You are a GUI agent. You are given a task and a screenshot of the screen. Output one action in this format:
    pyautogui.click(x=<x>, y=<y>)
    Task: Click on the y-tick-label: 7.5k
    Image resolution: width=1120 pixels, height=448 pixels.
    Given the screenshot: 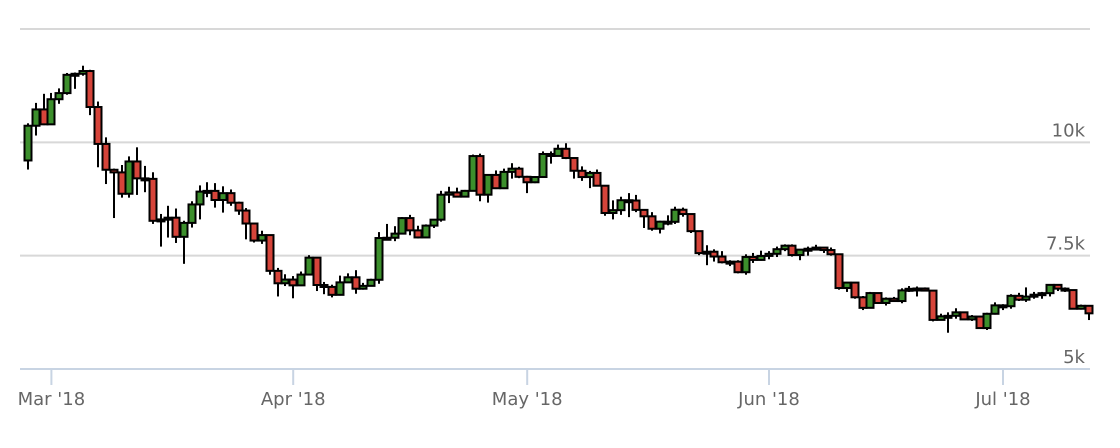 What is the action you would take?
    pyautogui.click(x=1066, y=244)
    